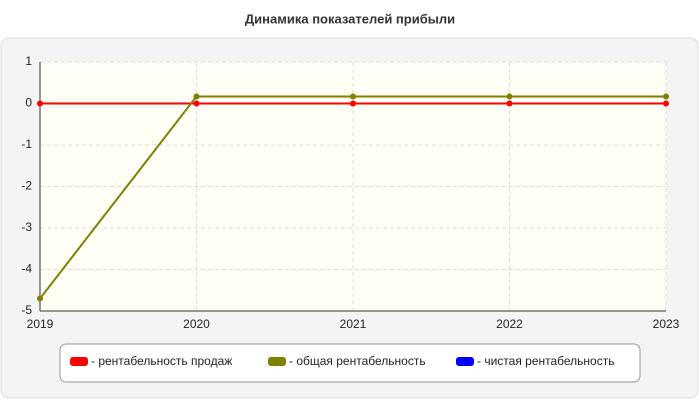 The height and width of the screenshot is (400, 700). I want to click on y-tick-label: -3, so click(26, 227).